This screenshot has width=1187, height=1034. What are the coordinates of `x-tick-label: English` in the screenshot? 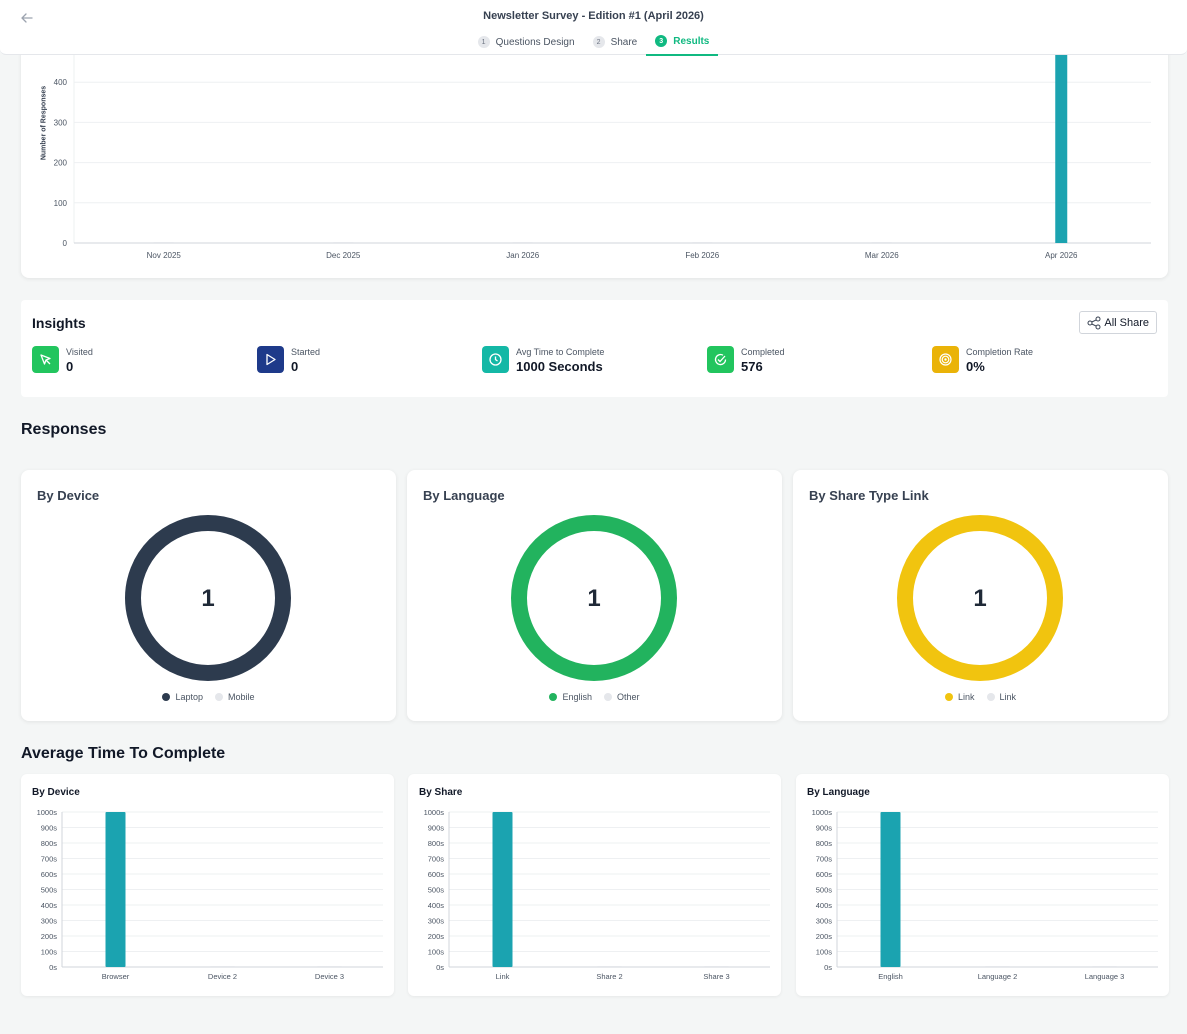 It's located at (890, 976).